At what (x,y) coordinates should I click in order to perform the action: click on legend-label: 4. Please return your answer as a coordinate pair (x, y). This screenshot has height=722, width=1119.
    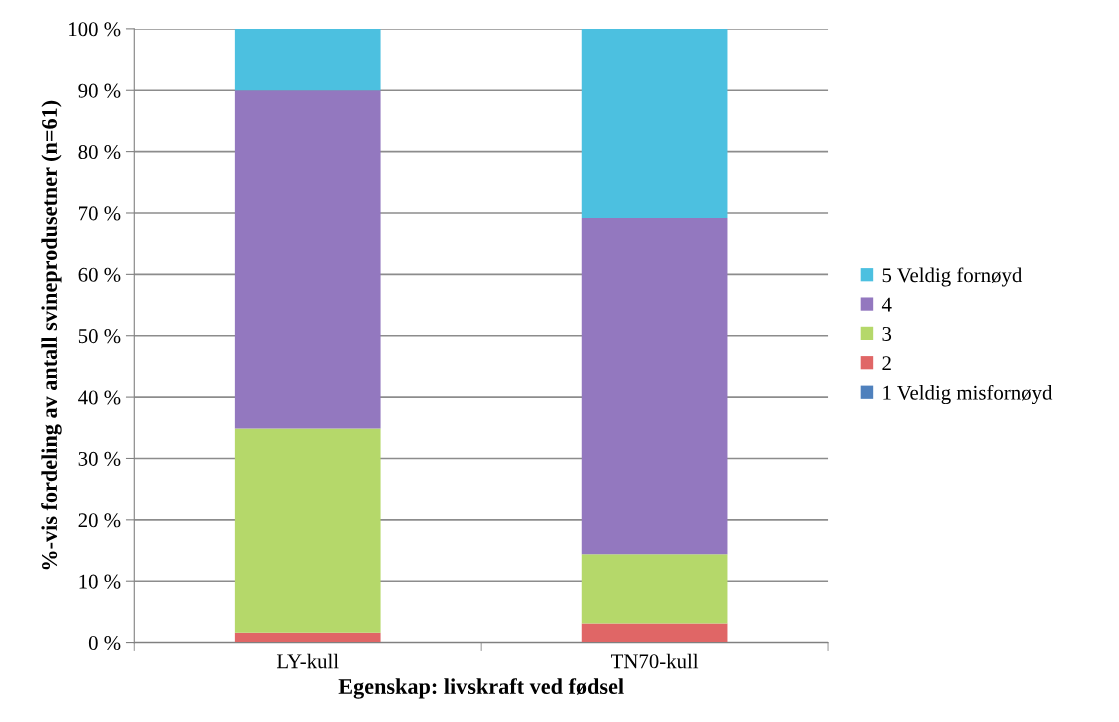
    Looking at the image, I should click on (886, 304).